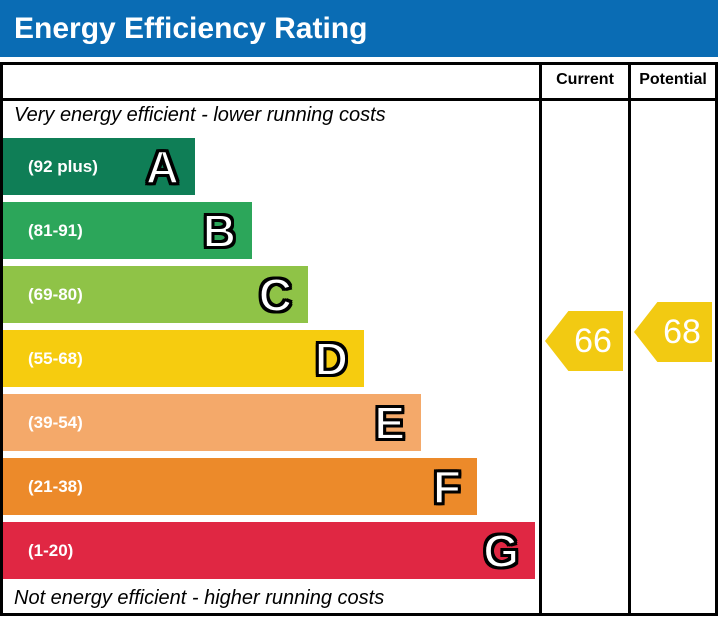 The width and height of the screenshot is (718, 619). I want to click on band-letter: B, so click(219, 230).